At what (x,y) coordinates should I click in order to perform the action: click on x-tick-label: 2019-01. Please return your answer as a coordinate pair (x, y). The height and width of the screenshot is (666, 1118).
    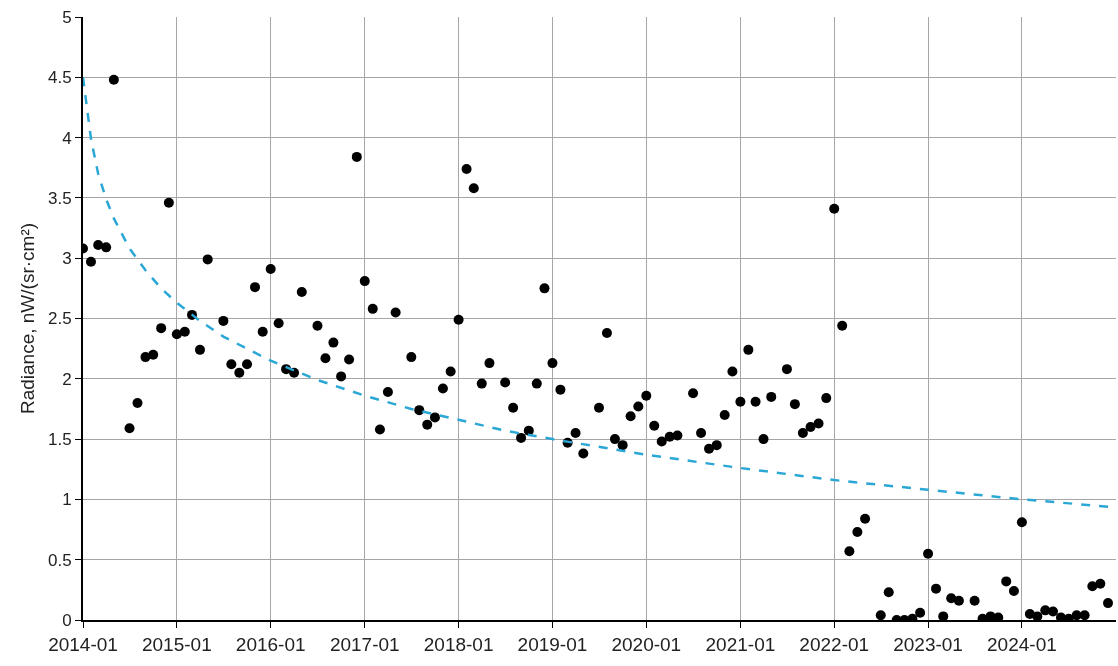
    Looking at the image, I should click on (552, 644).